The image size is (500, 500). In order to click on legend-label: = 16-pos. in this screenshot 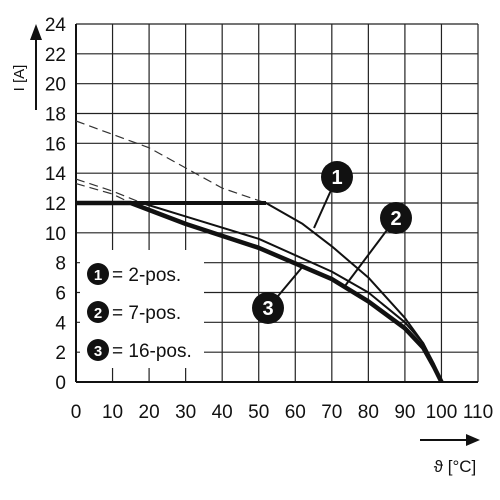, I will do `click(152, 351)`.